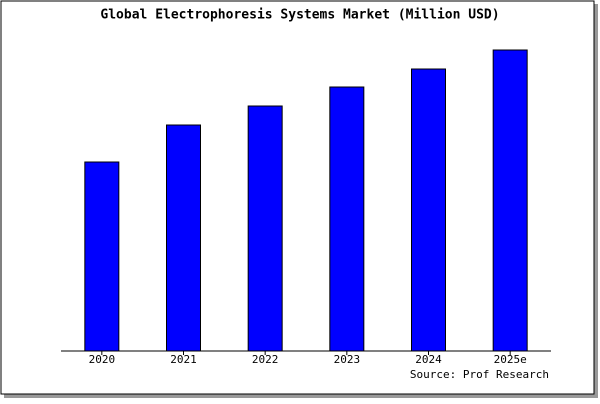 The image size is (600, 404). Describe the element at coordinates (265, 359) in the screenshot. I see `x-tick-label: 2022` at that location.